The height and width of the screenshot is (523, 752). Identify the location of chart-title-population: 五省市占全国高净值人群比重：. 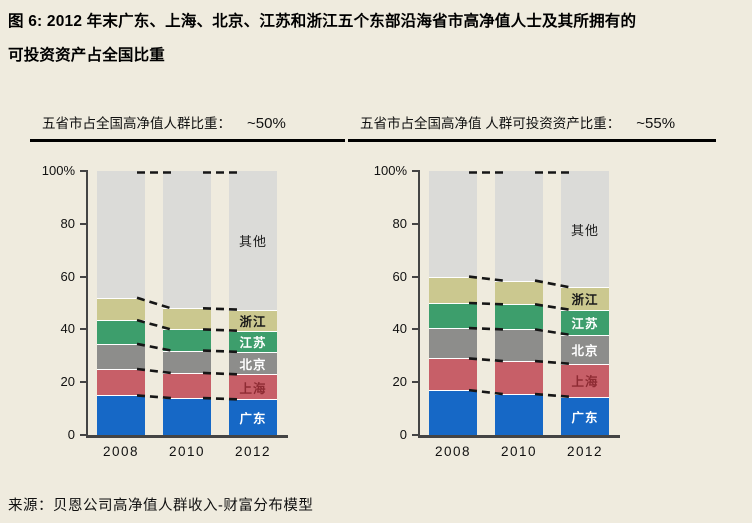
(136, 123).